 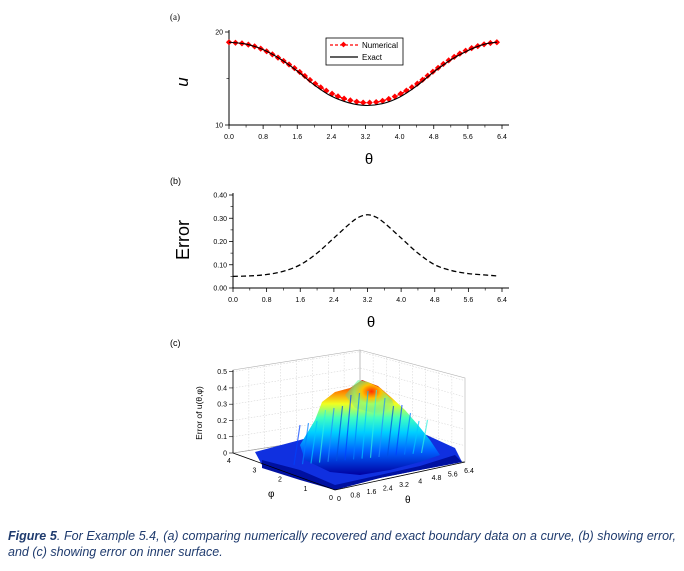 I want to click on theta-tick-label: 0.8, so click(x=355, y=496).